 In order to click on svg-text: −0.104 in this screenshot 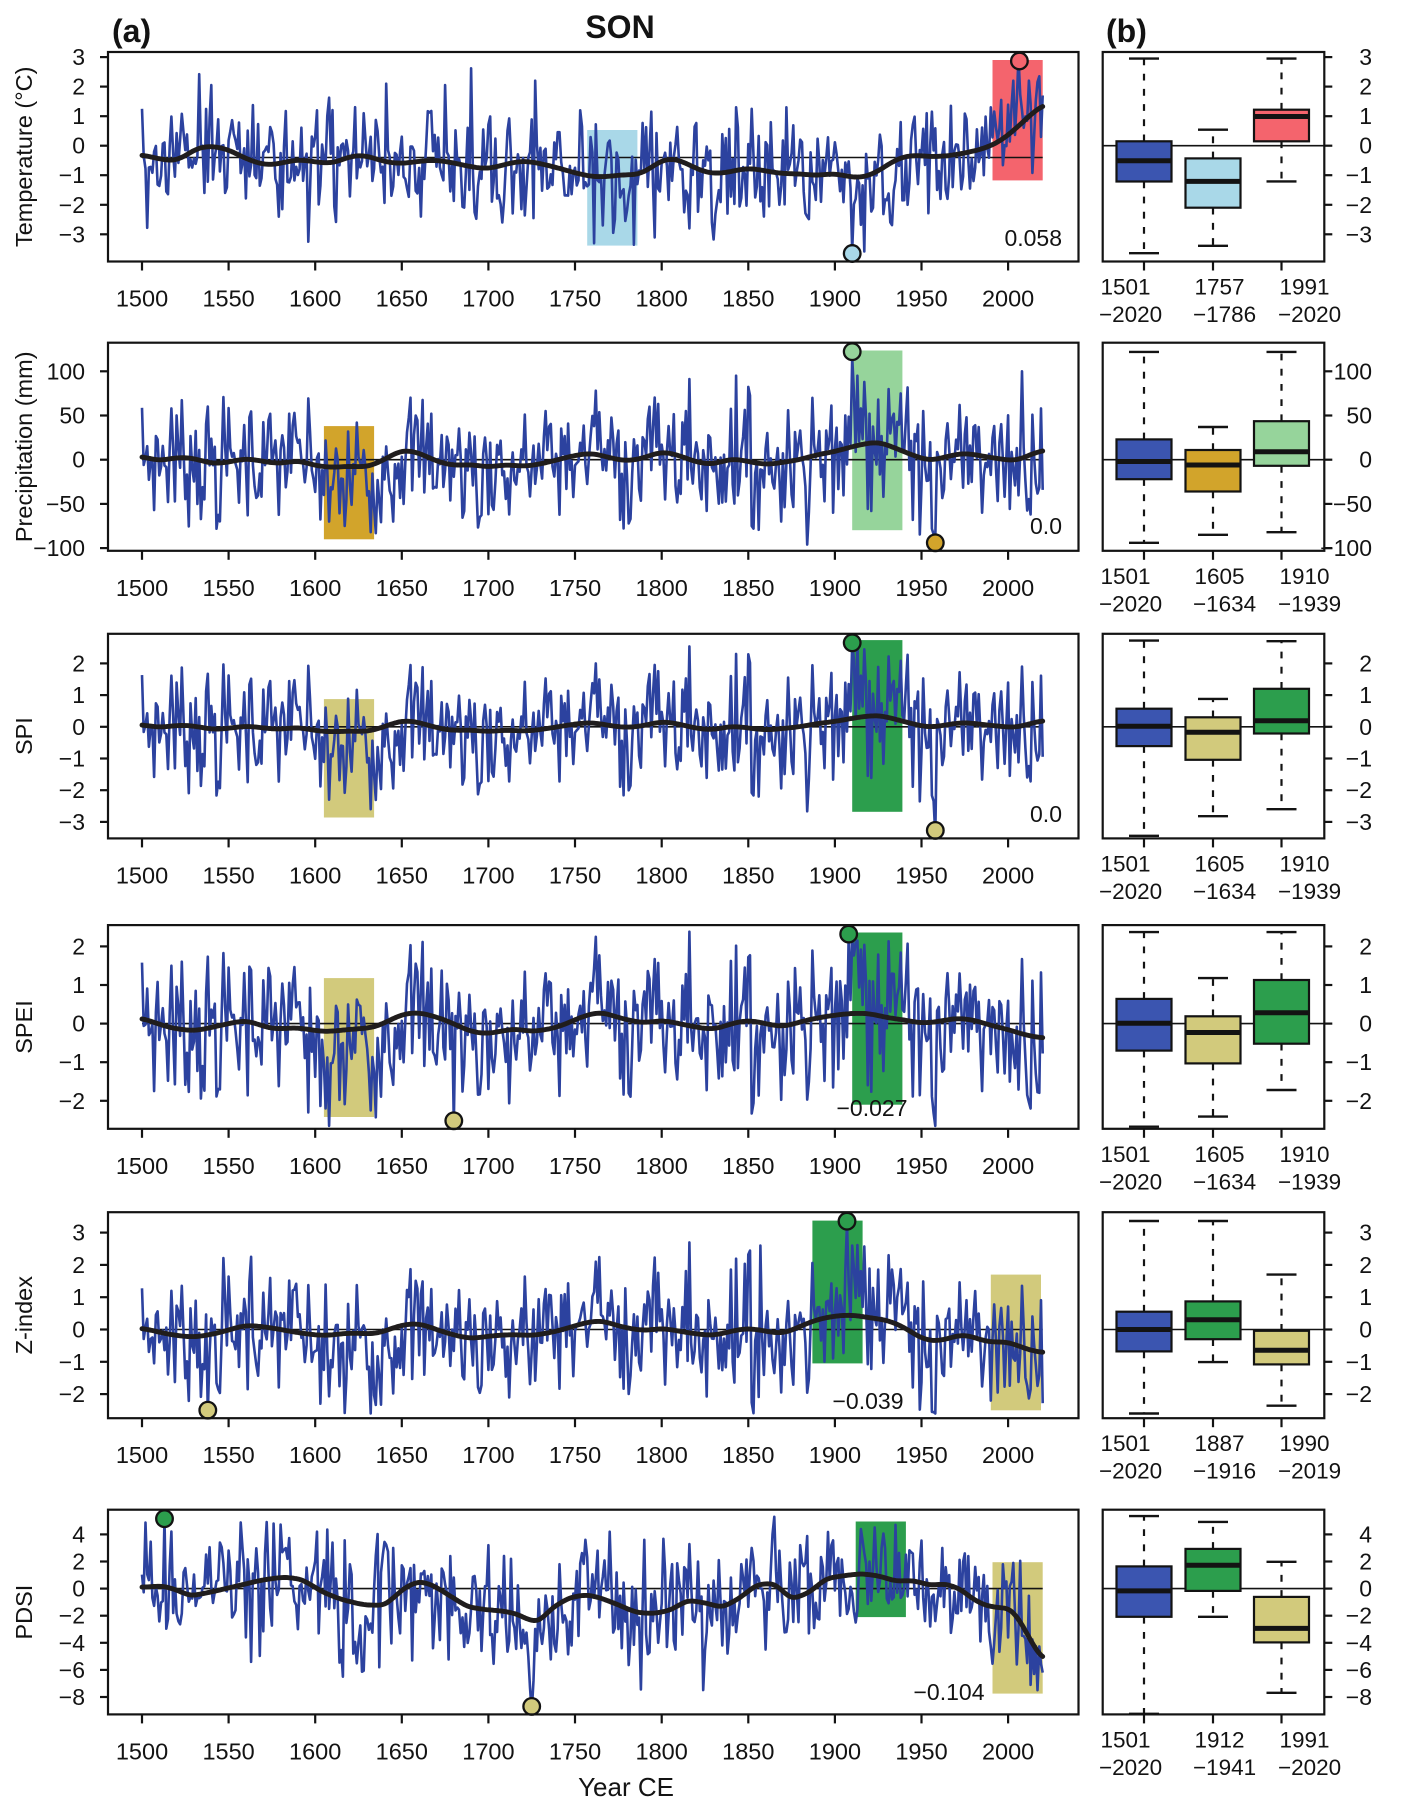, I will do `click(949, 1692)`.